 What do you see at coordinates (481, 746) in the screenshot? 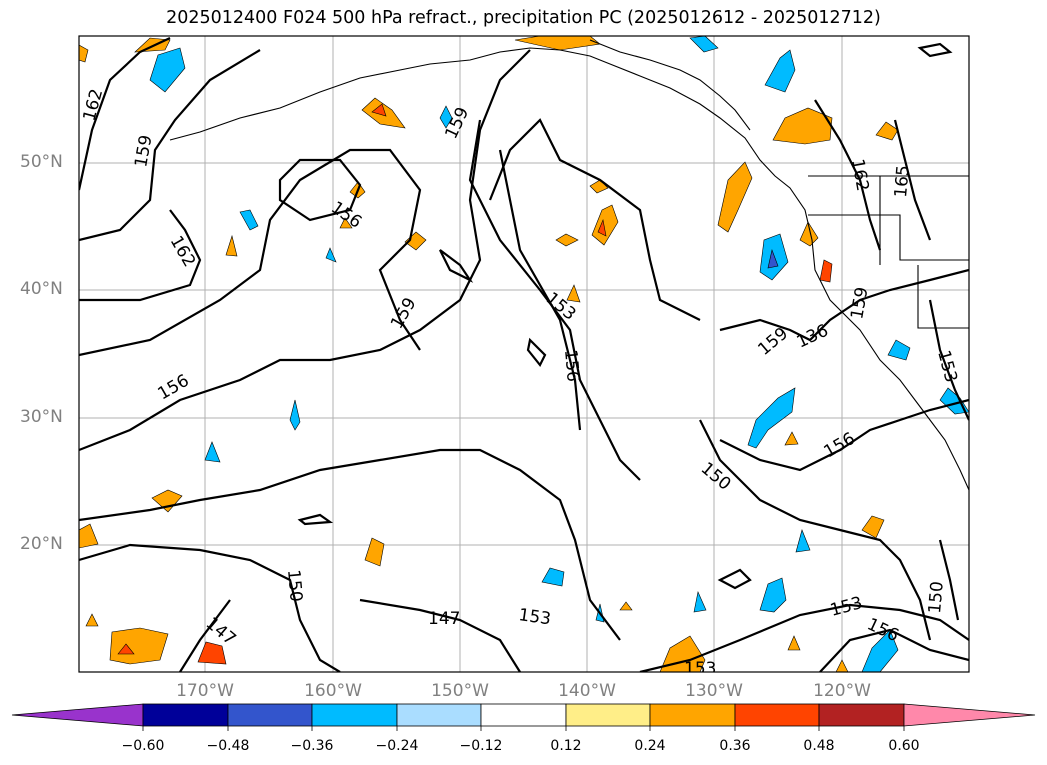
I see `colorbar-tick-label: −0.12` at bounding box center [481, 746].